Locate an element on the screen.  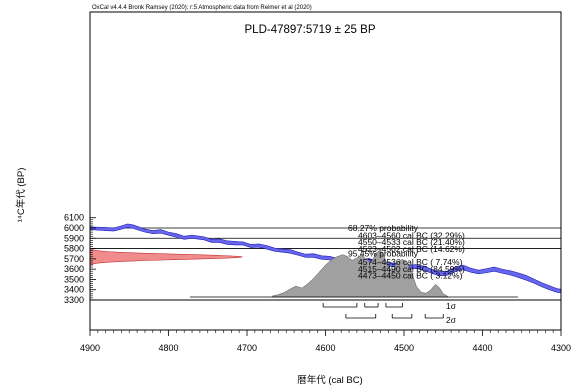
x-tick-label-6: 4300 is located at coordinates (561, 348).